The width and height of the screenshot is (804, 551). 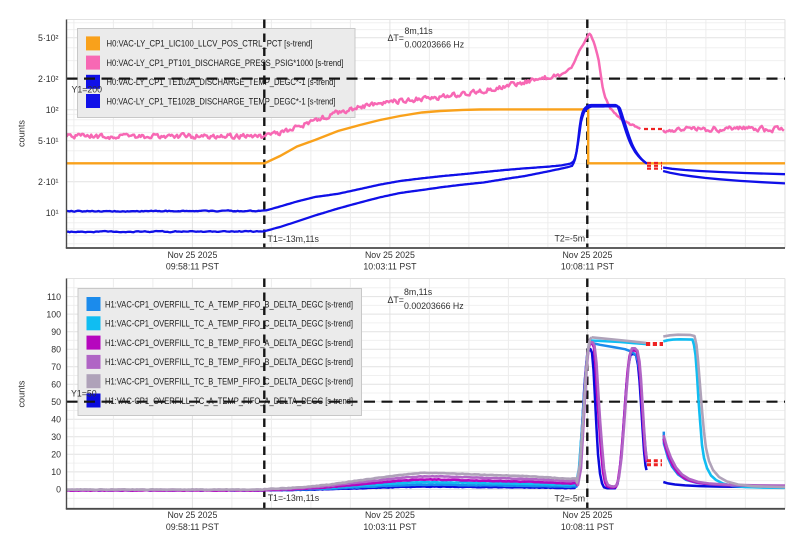 What do you see at coordinates (56, 384) in the screenshot?
I see `svg-text: 60` at bounding box center [56, 384].